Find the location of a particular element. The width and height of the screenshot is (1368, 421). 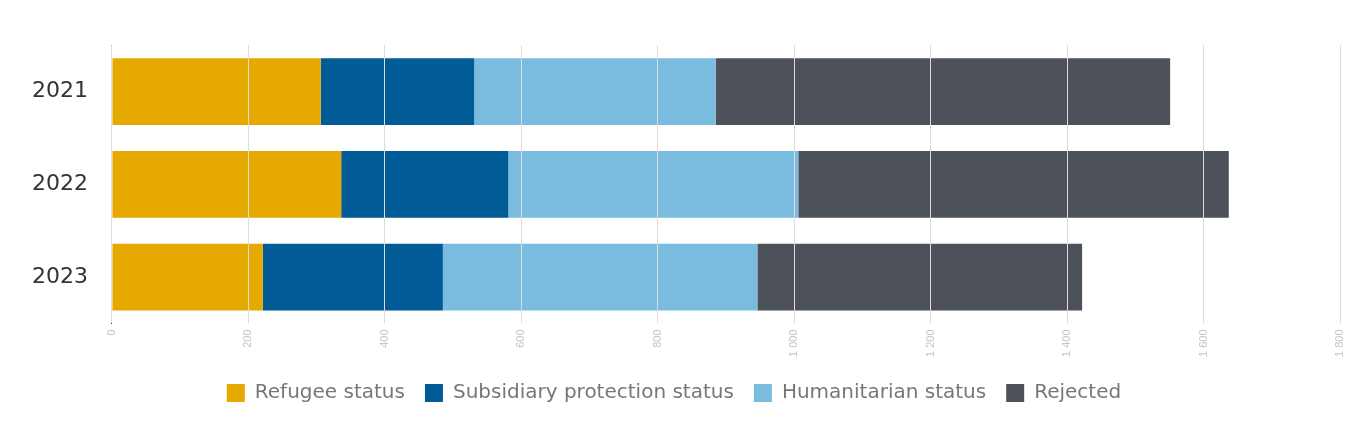

y-tick-label: 2021 is located at coordinates (59, 90).